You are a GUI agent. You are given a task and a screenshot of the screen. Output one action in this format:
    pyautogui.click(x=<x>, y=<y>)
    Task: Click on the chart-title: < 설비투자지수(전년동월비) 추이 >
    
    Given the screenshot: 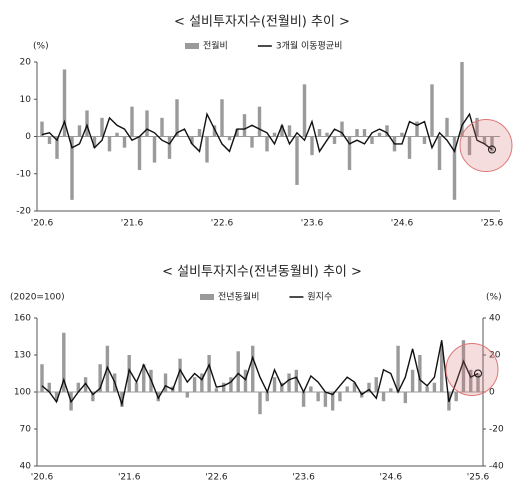 What is the action you would take?
    pyautogui.click(x=262, y=272)
    